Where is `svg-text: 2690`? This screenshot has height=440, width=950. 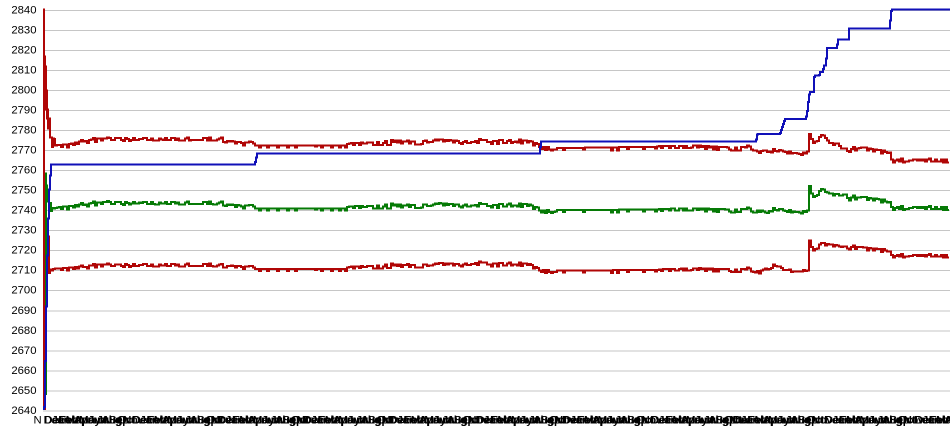
svg-text: 2690 is located at coordinates (23, 311).